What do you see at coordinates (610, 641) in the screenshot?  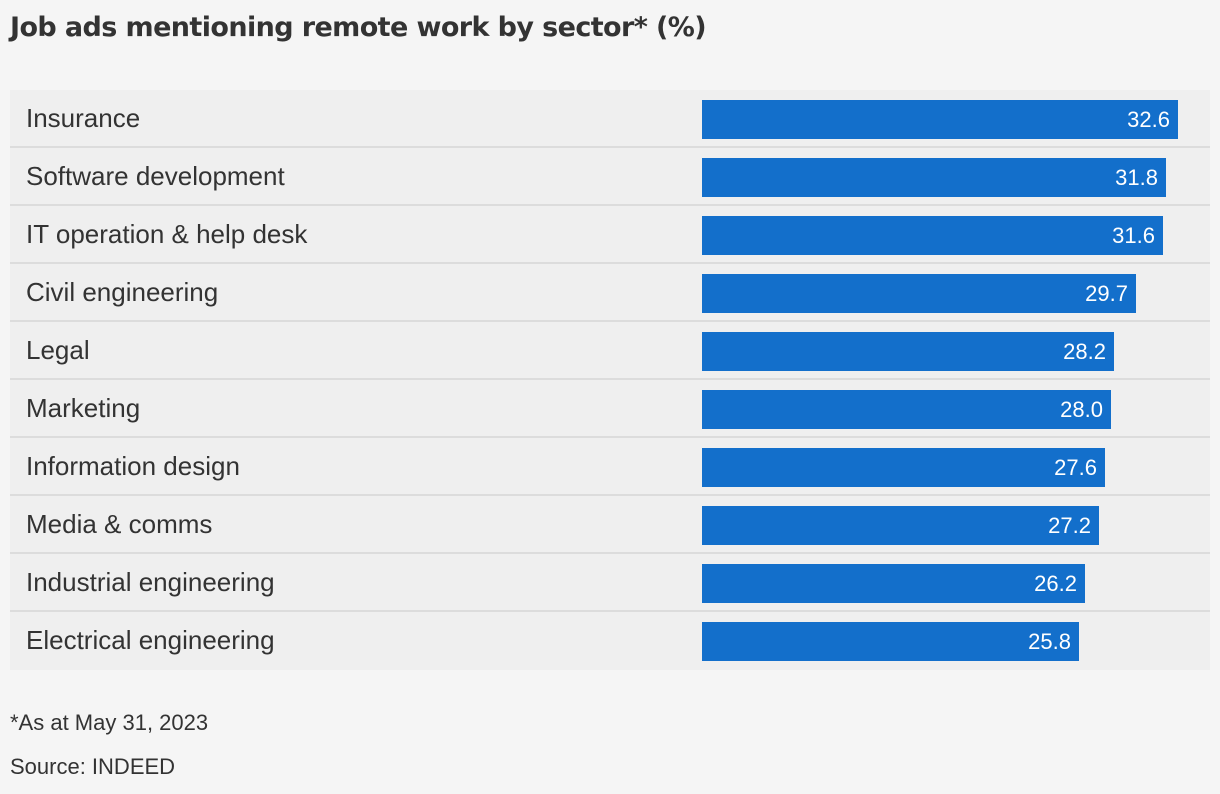 I see `chart-row: Electrical engineering 25.8` at bounding box center [610, 641].